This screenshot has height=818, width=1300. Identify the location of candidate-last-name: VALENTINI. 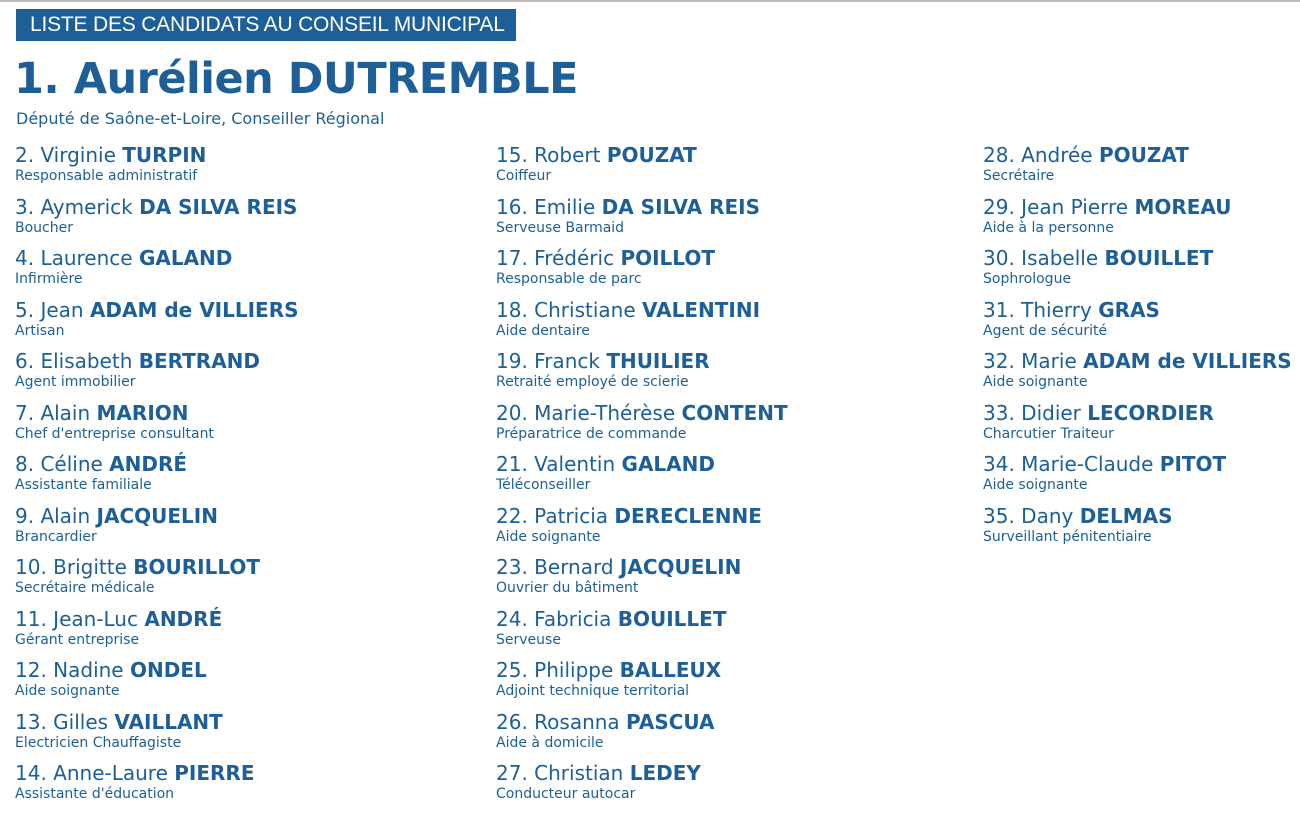
(701, 309).